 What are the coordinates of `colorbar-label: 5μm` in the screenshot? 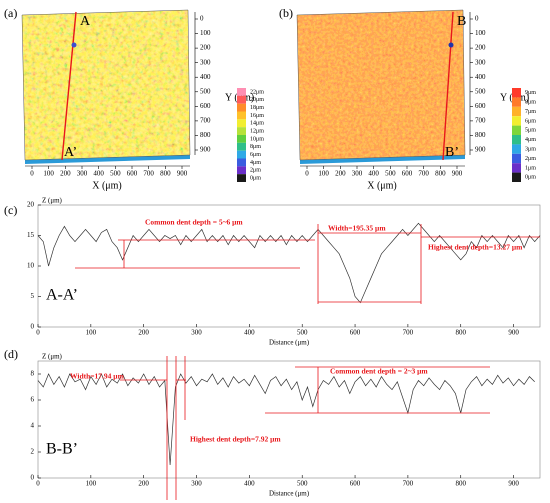 It's located at (530, 131).